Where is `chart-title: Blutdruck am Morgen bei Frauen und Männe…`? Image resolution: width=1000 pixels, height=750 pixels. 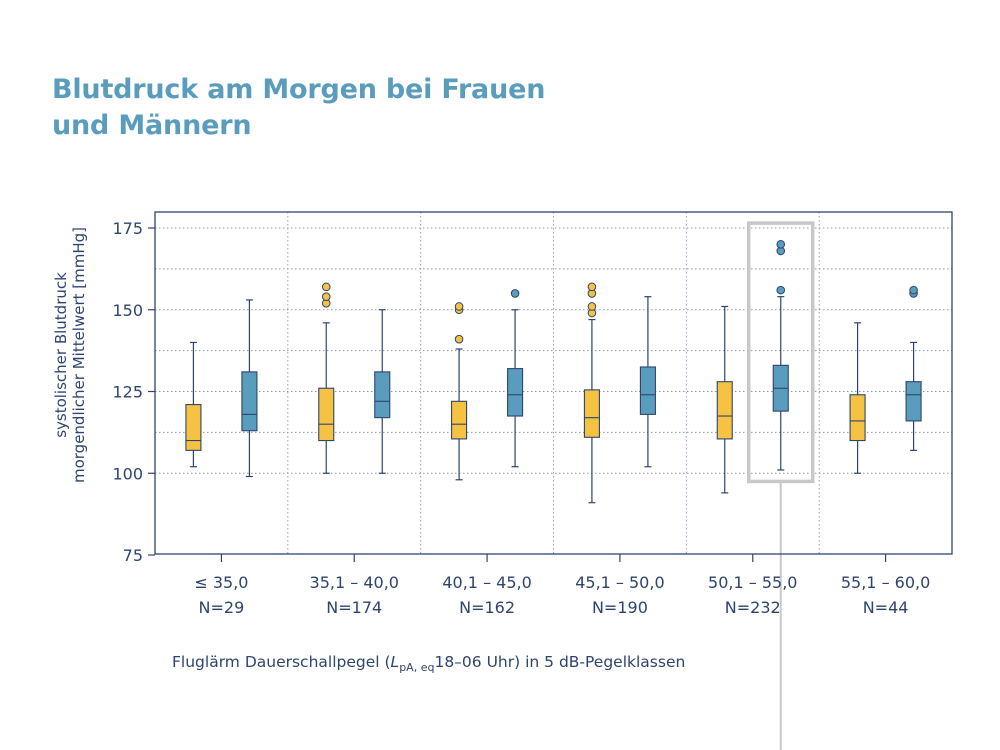 chart-title: Blutdruck am Morgen bei Frauen und Männe… is located at coordinates (298, 108).